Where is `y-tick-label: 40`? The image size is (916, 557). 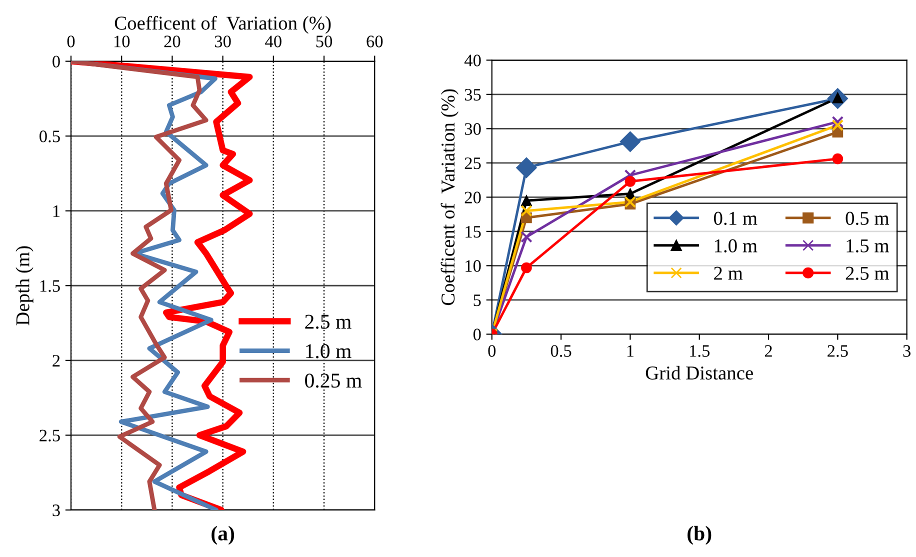
y-tick-label: 40 is located at coordinates (472, 60).